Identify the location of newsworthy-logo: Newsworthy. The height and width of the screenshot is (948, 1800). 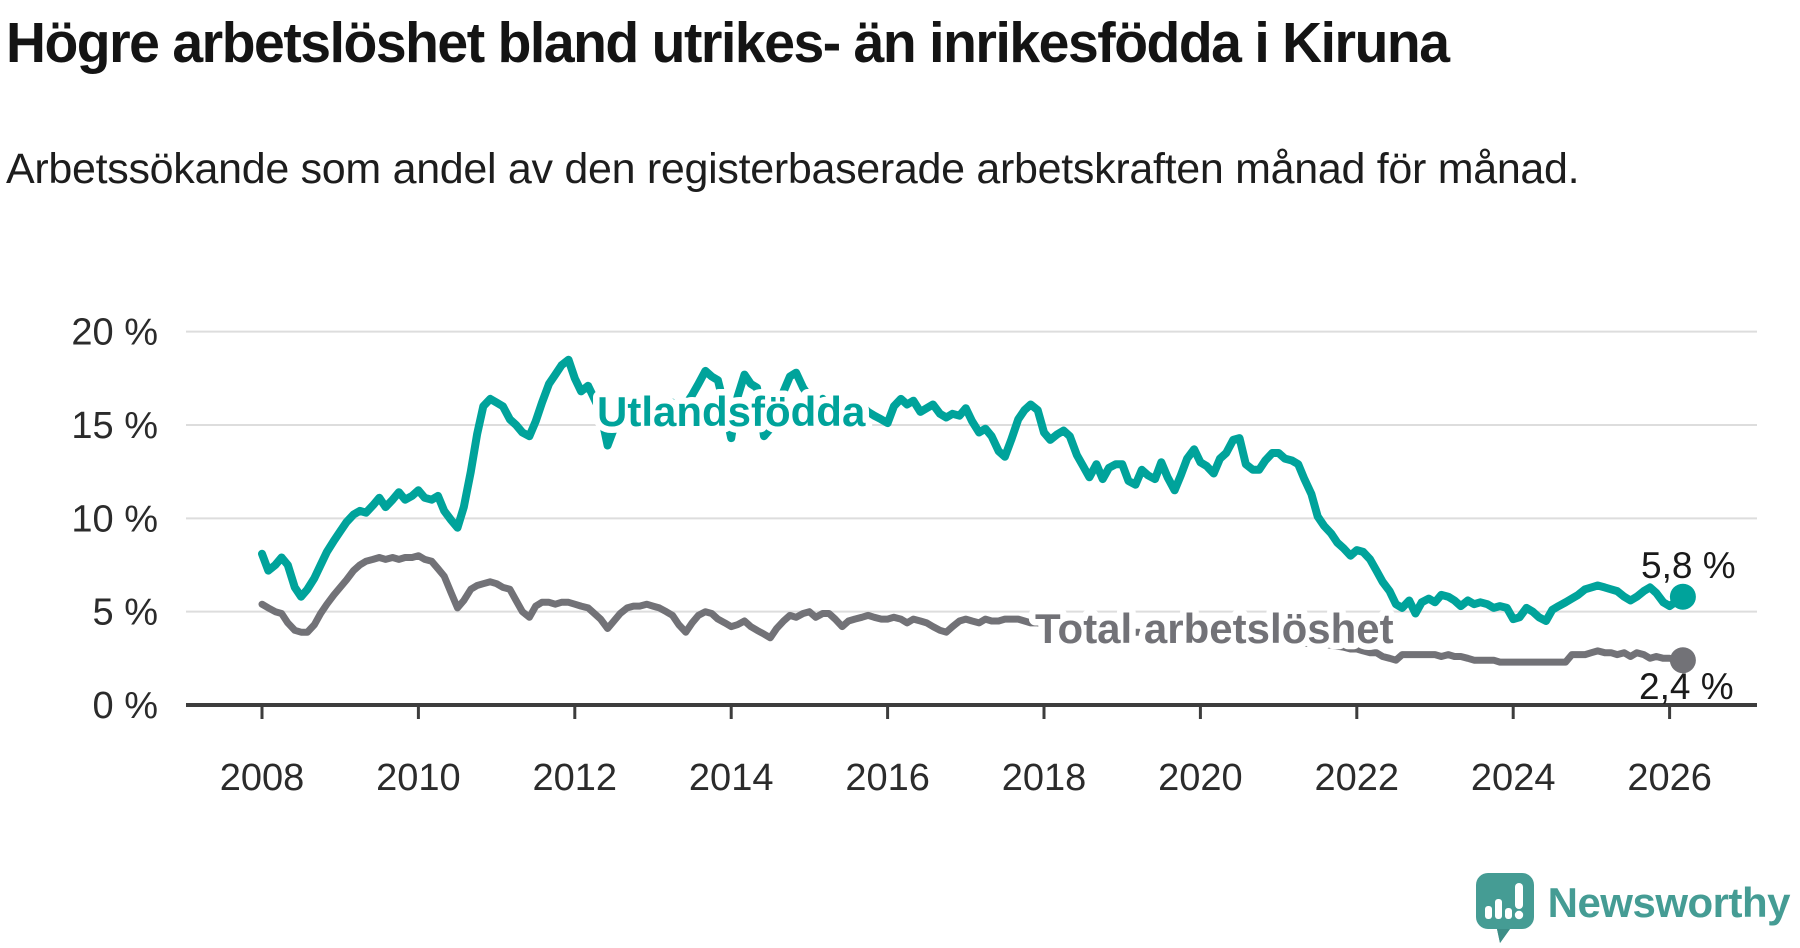
(1633, 910).